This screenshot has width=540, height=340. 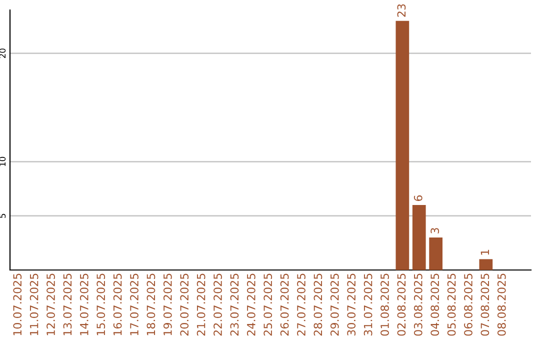 What do you see at coordinates (284, 305) in the screenshot?
I see `x-tick-label: 26.07.2025` at bounding box center [284, 305].